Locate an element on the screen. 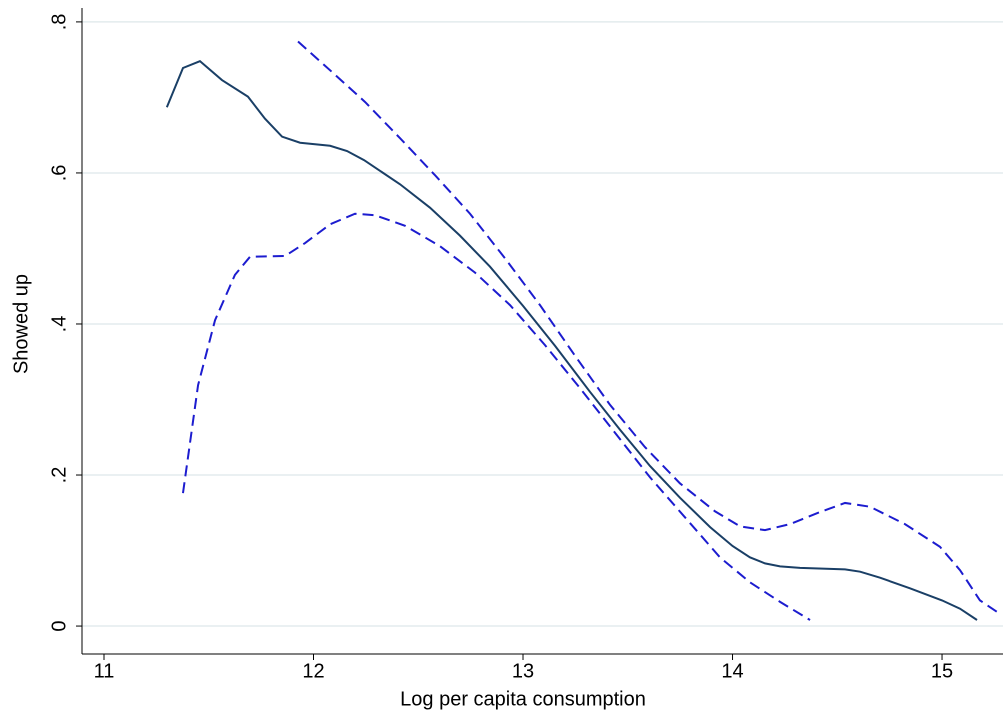 The image size is (1003, 721). x-axis-title: Log per capita consumption is located at coordinates (523, 699).